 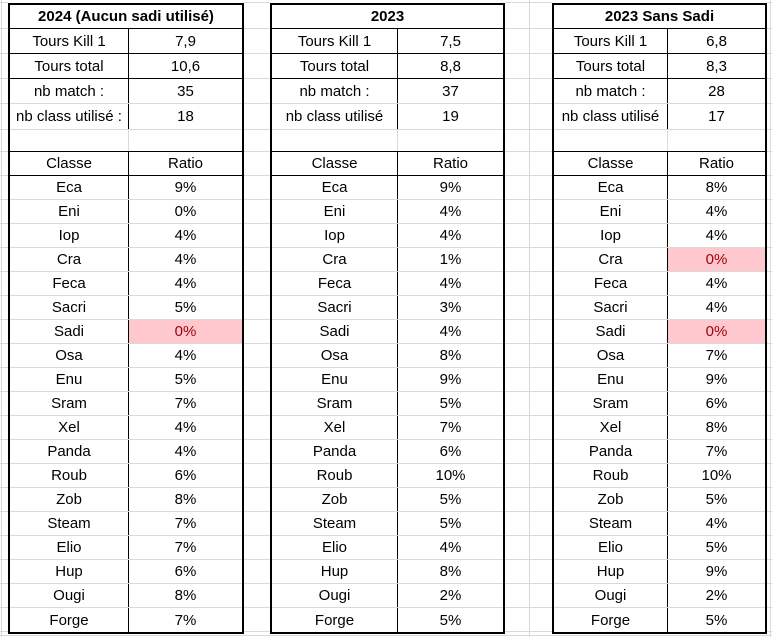 What do you see at coordinates (450, 259) in the screenshot?
I see `ratio-cell: 1%` at bounding box center [450, 259].